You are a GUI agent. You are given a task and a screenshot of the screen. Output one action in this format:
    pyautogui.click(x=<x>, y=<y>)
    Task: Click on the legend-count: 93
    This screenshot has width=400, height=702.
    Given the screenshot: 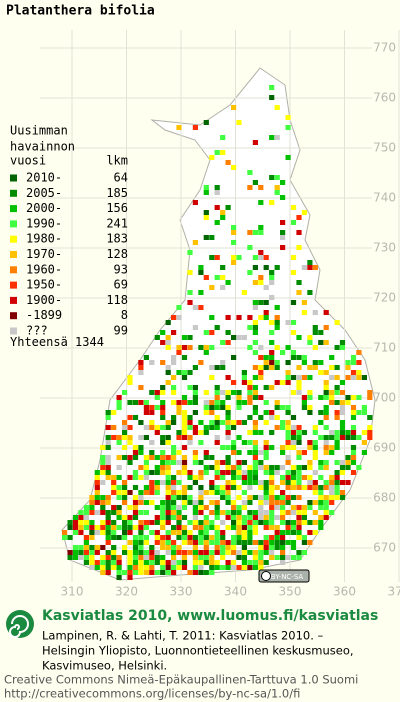 What is the action you would take?
    pyautogui.click(x=121, y=269)
    